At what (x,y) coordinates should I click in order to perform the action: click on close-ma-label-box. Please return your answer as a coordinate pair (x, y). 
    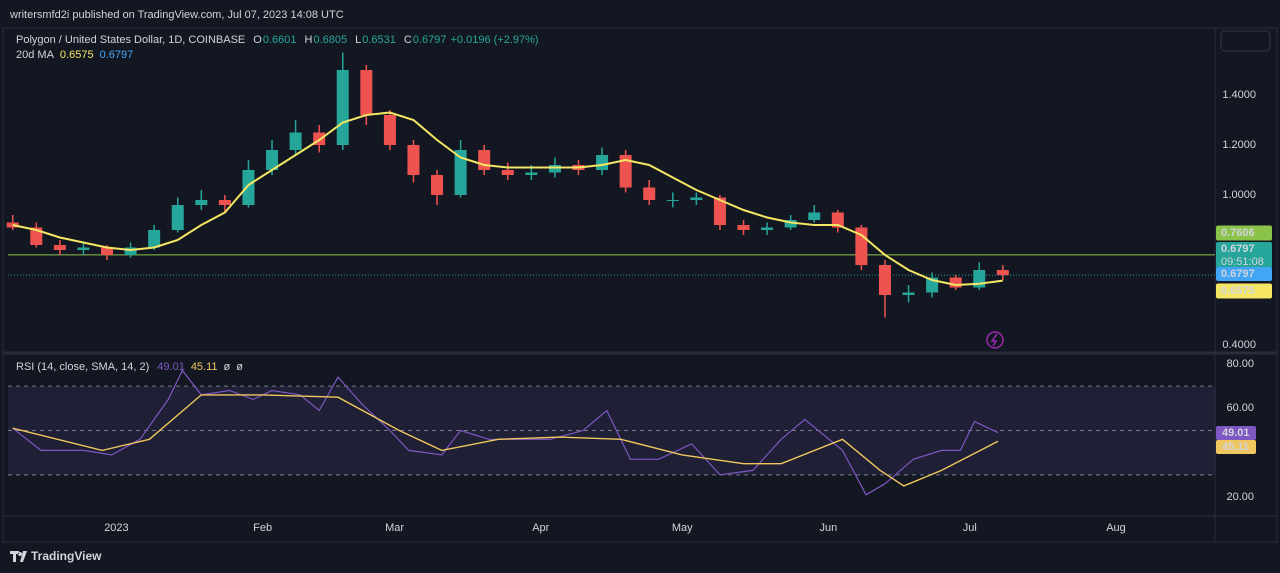
    Looking at the image, I should click on (1244, 274).